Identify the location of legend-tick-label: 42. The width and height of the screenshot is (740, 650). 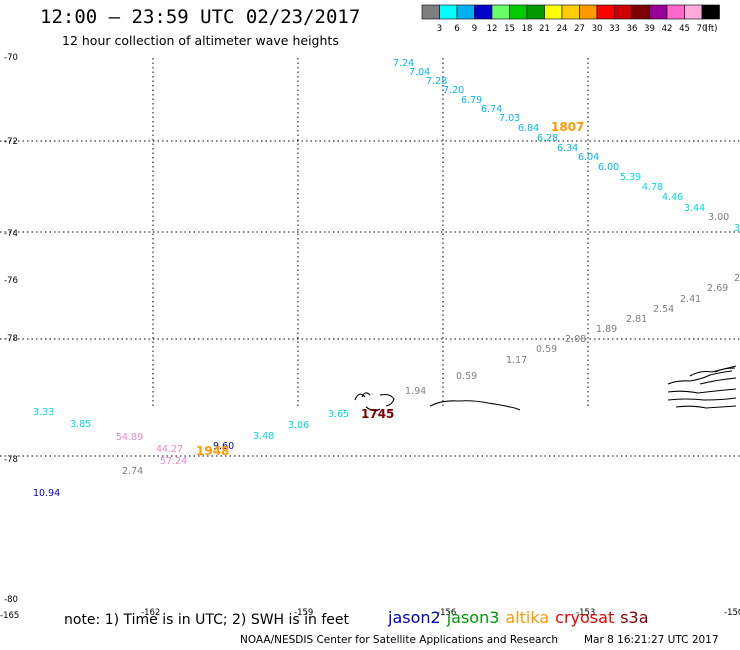
(667, 29).